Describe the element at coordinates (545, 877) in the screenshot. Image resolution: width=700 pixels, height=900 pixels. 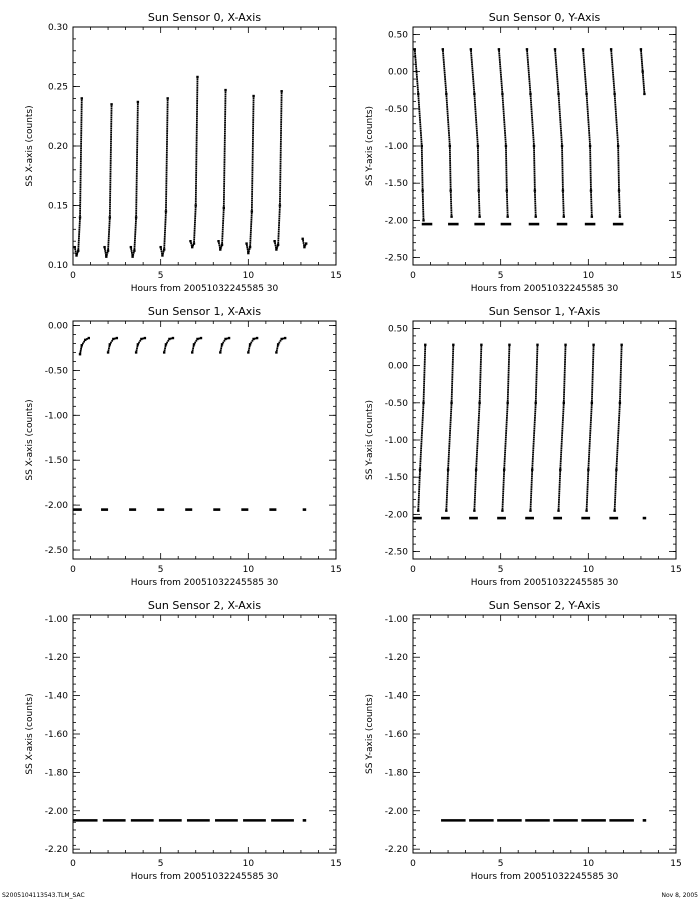
I see `x-axis-label: Hours from 20051032245585 30` at that location.